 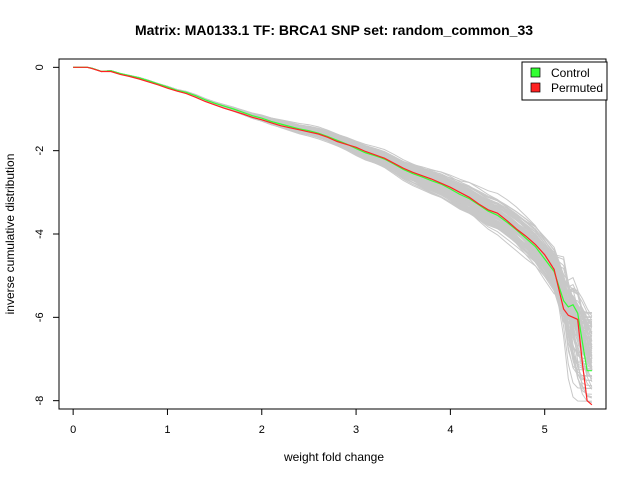 I want to click on y-tick-label: 0, so click(x=40, y=67).